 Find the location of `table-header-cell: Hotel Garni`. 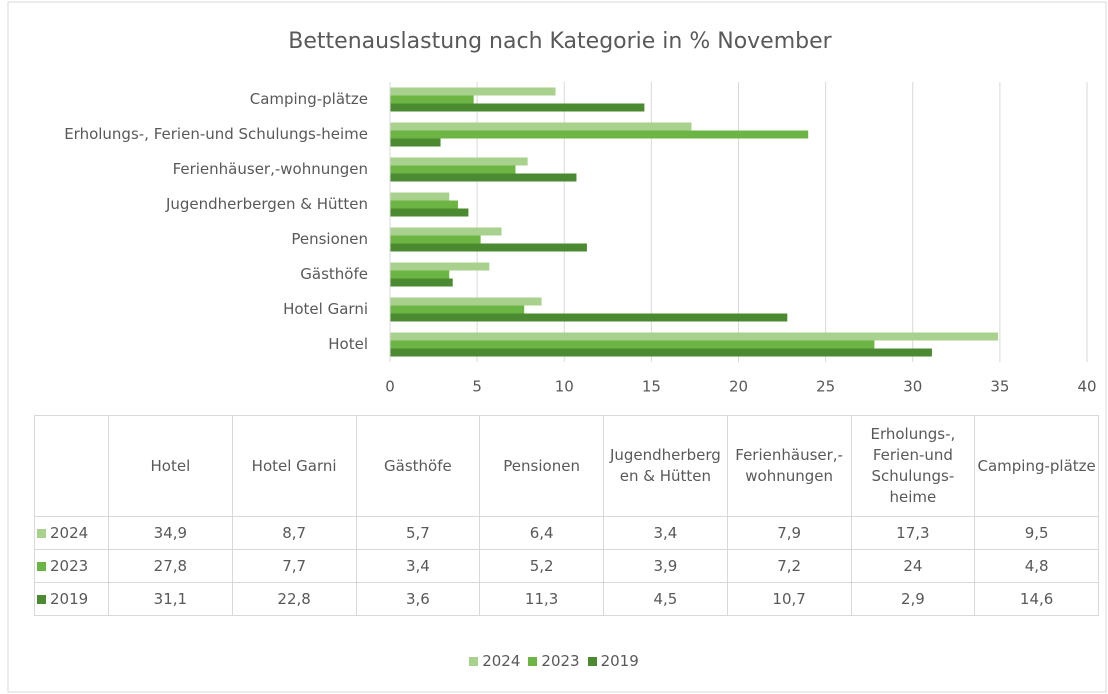

table-header-cell: Hotel Garni is located at coordinates (294, 466).